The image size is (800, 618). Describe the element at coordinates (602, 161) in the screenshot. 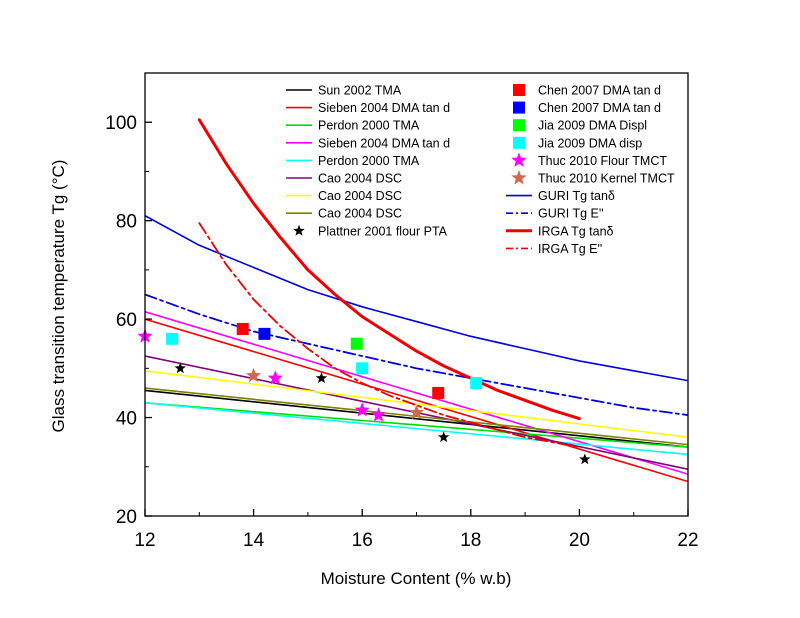

I see `legend-right-label: Thuc 2010 Flour TMCT` at that location.